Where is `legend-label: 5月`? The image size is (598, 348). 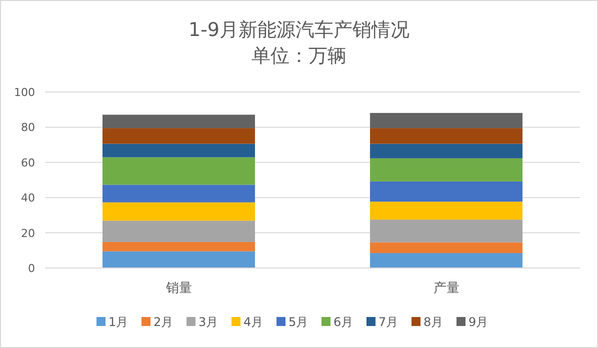 legend-label: 5月 is located at coordinates (298, 322).